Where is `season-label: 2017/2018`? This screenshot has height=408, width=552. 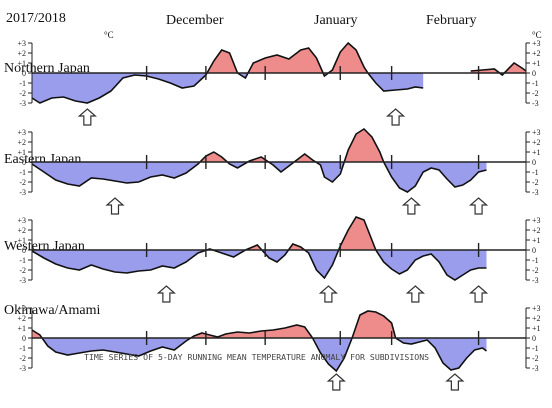
season-label: 2017/2018 is located at coordinates (36, 18).